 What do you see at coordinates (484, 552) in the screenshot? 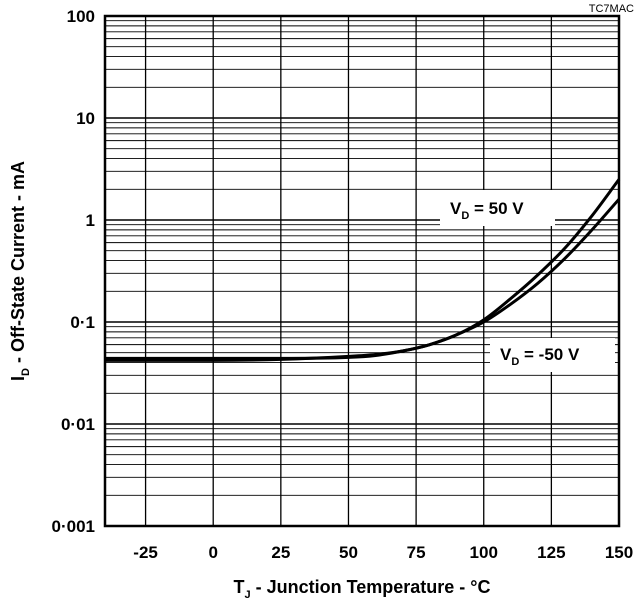
I see `x-tick-label: 100` at bounding box center [484, 552].